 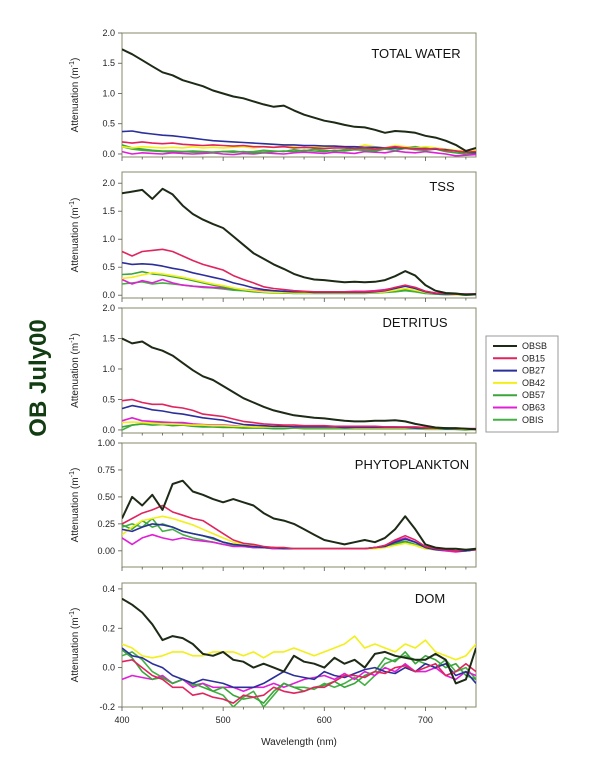 I want to click on panel-title: TOTAL WATER, so click(x=415, y=53).